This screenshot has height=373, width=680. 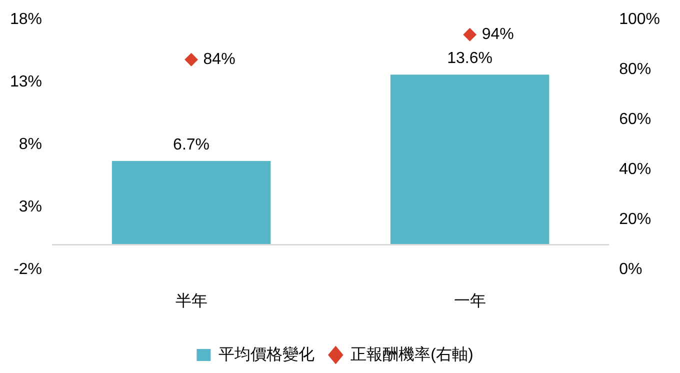 I want to click on y-tick-label: 3%, so click(x=30, y=207).